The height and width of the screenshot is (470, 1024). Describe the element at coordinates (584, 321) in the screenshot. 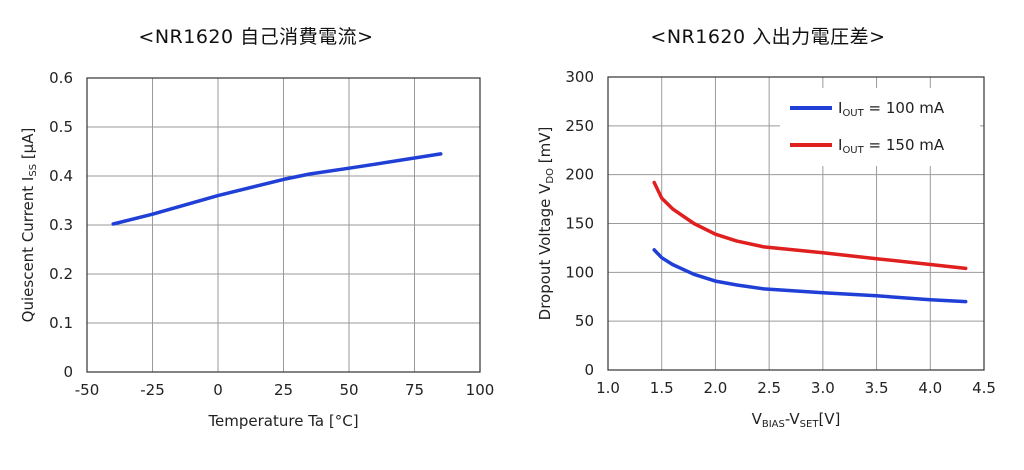

I see `y-tick-label: 50` at that location.